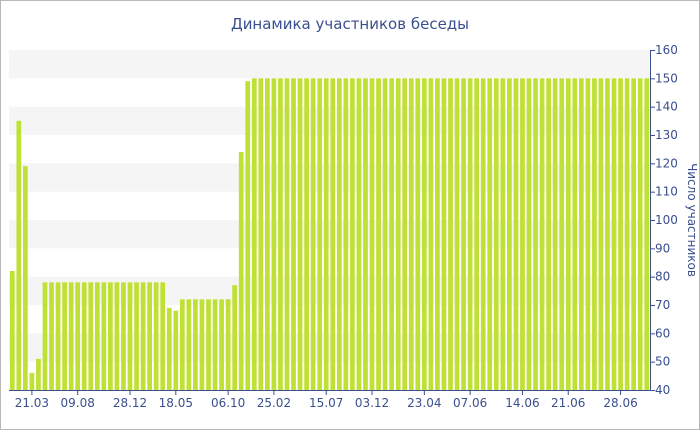 This screenshot has width=700, height=430. What do you see at coordinates (662, 277) in the screenshot?
I see `y-tick-label: 80` at bounding box center [662, 277].